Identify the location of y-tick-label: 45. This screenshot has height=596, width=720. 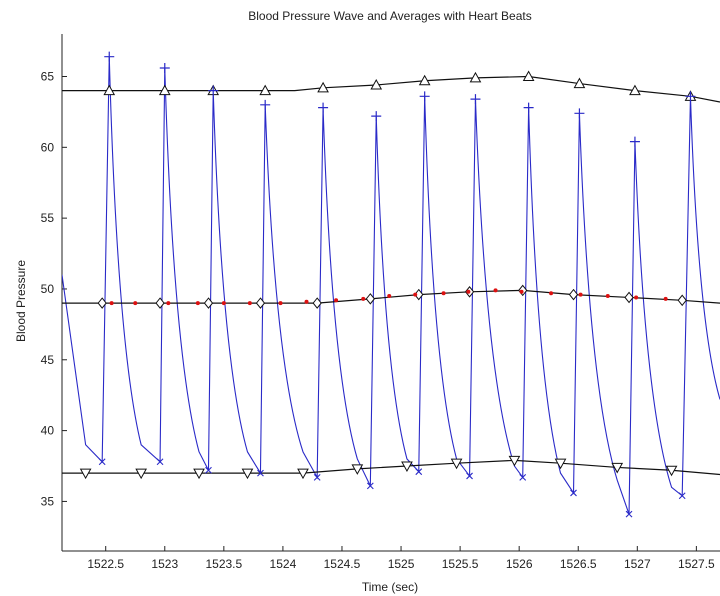
(48, 360).